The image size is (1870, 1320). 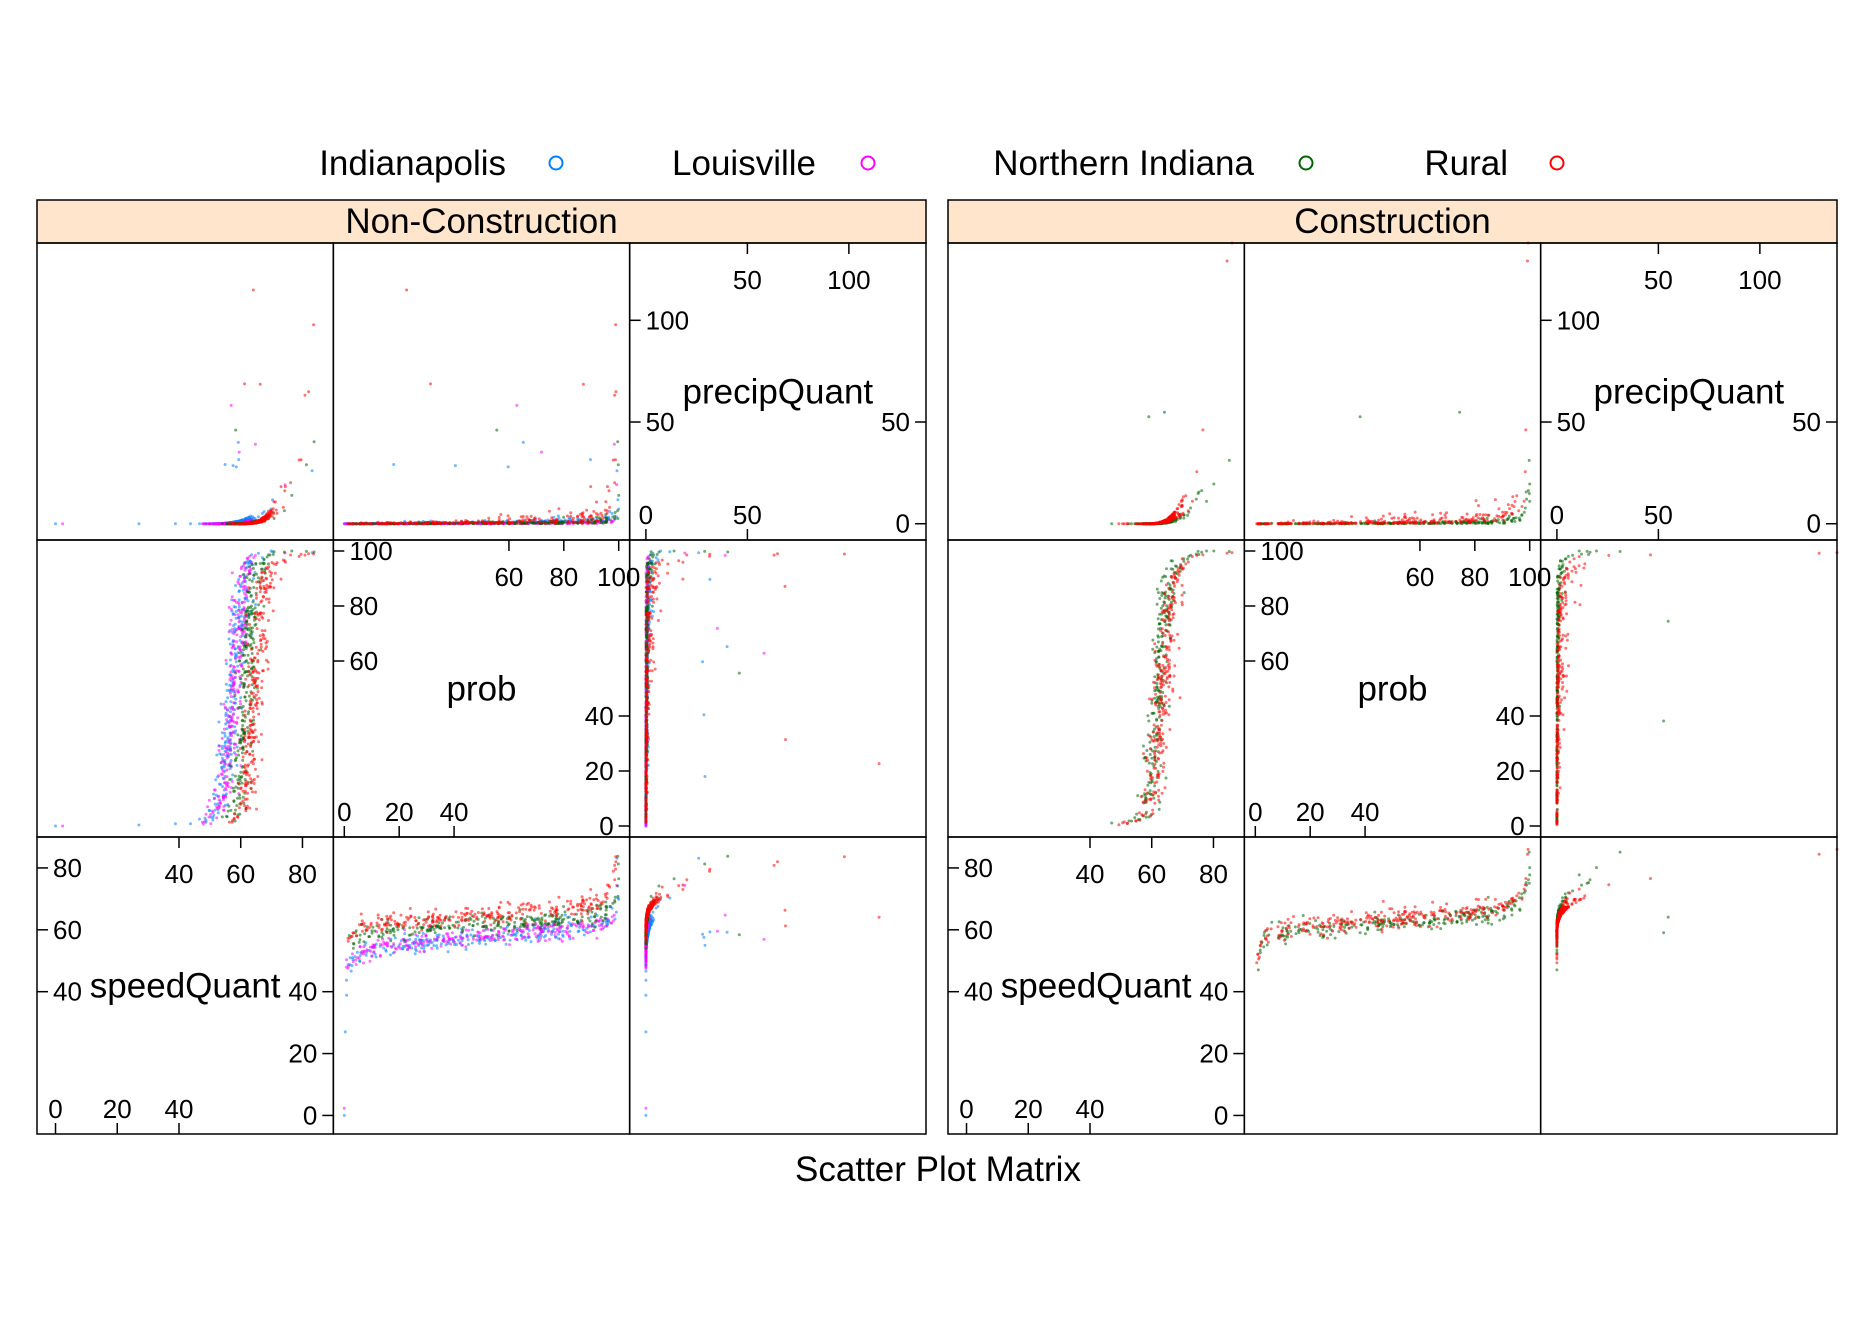 What do you see at coordinates (174, 689) in the screenshot?
I see `series-louisville` at bounding box center [174, 689].